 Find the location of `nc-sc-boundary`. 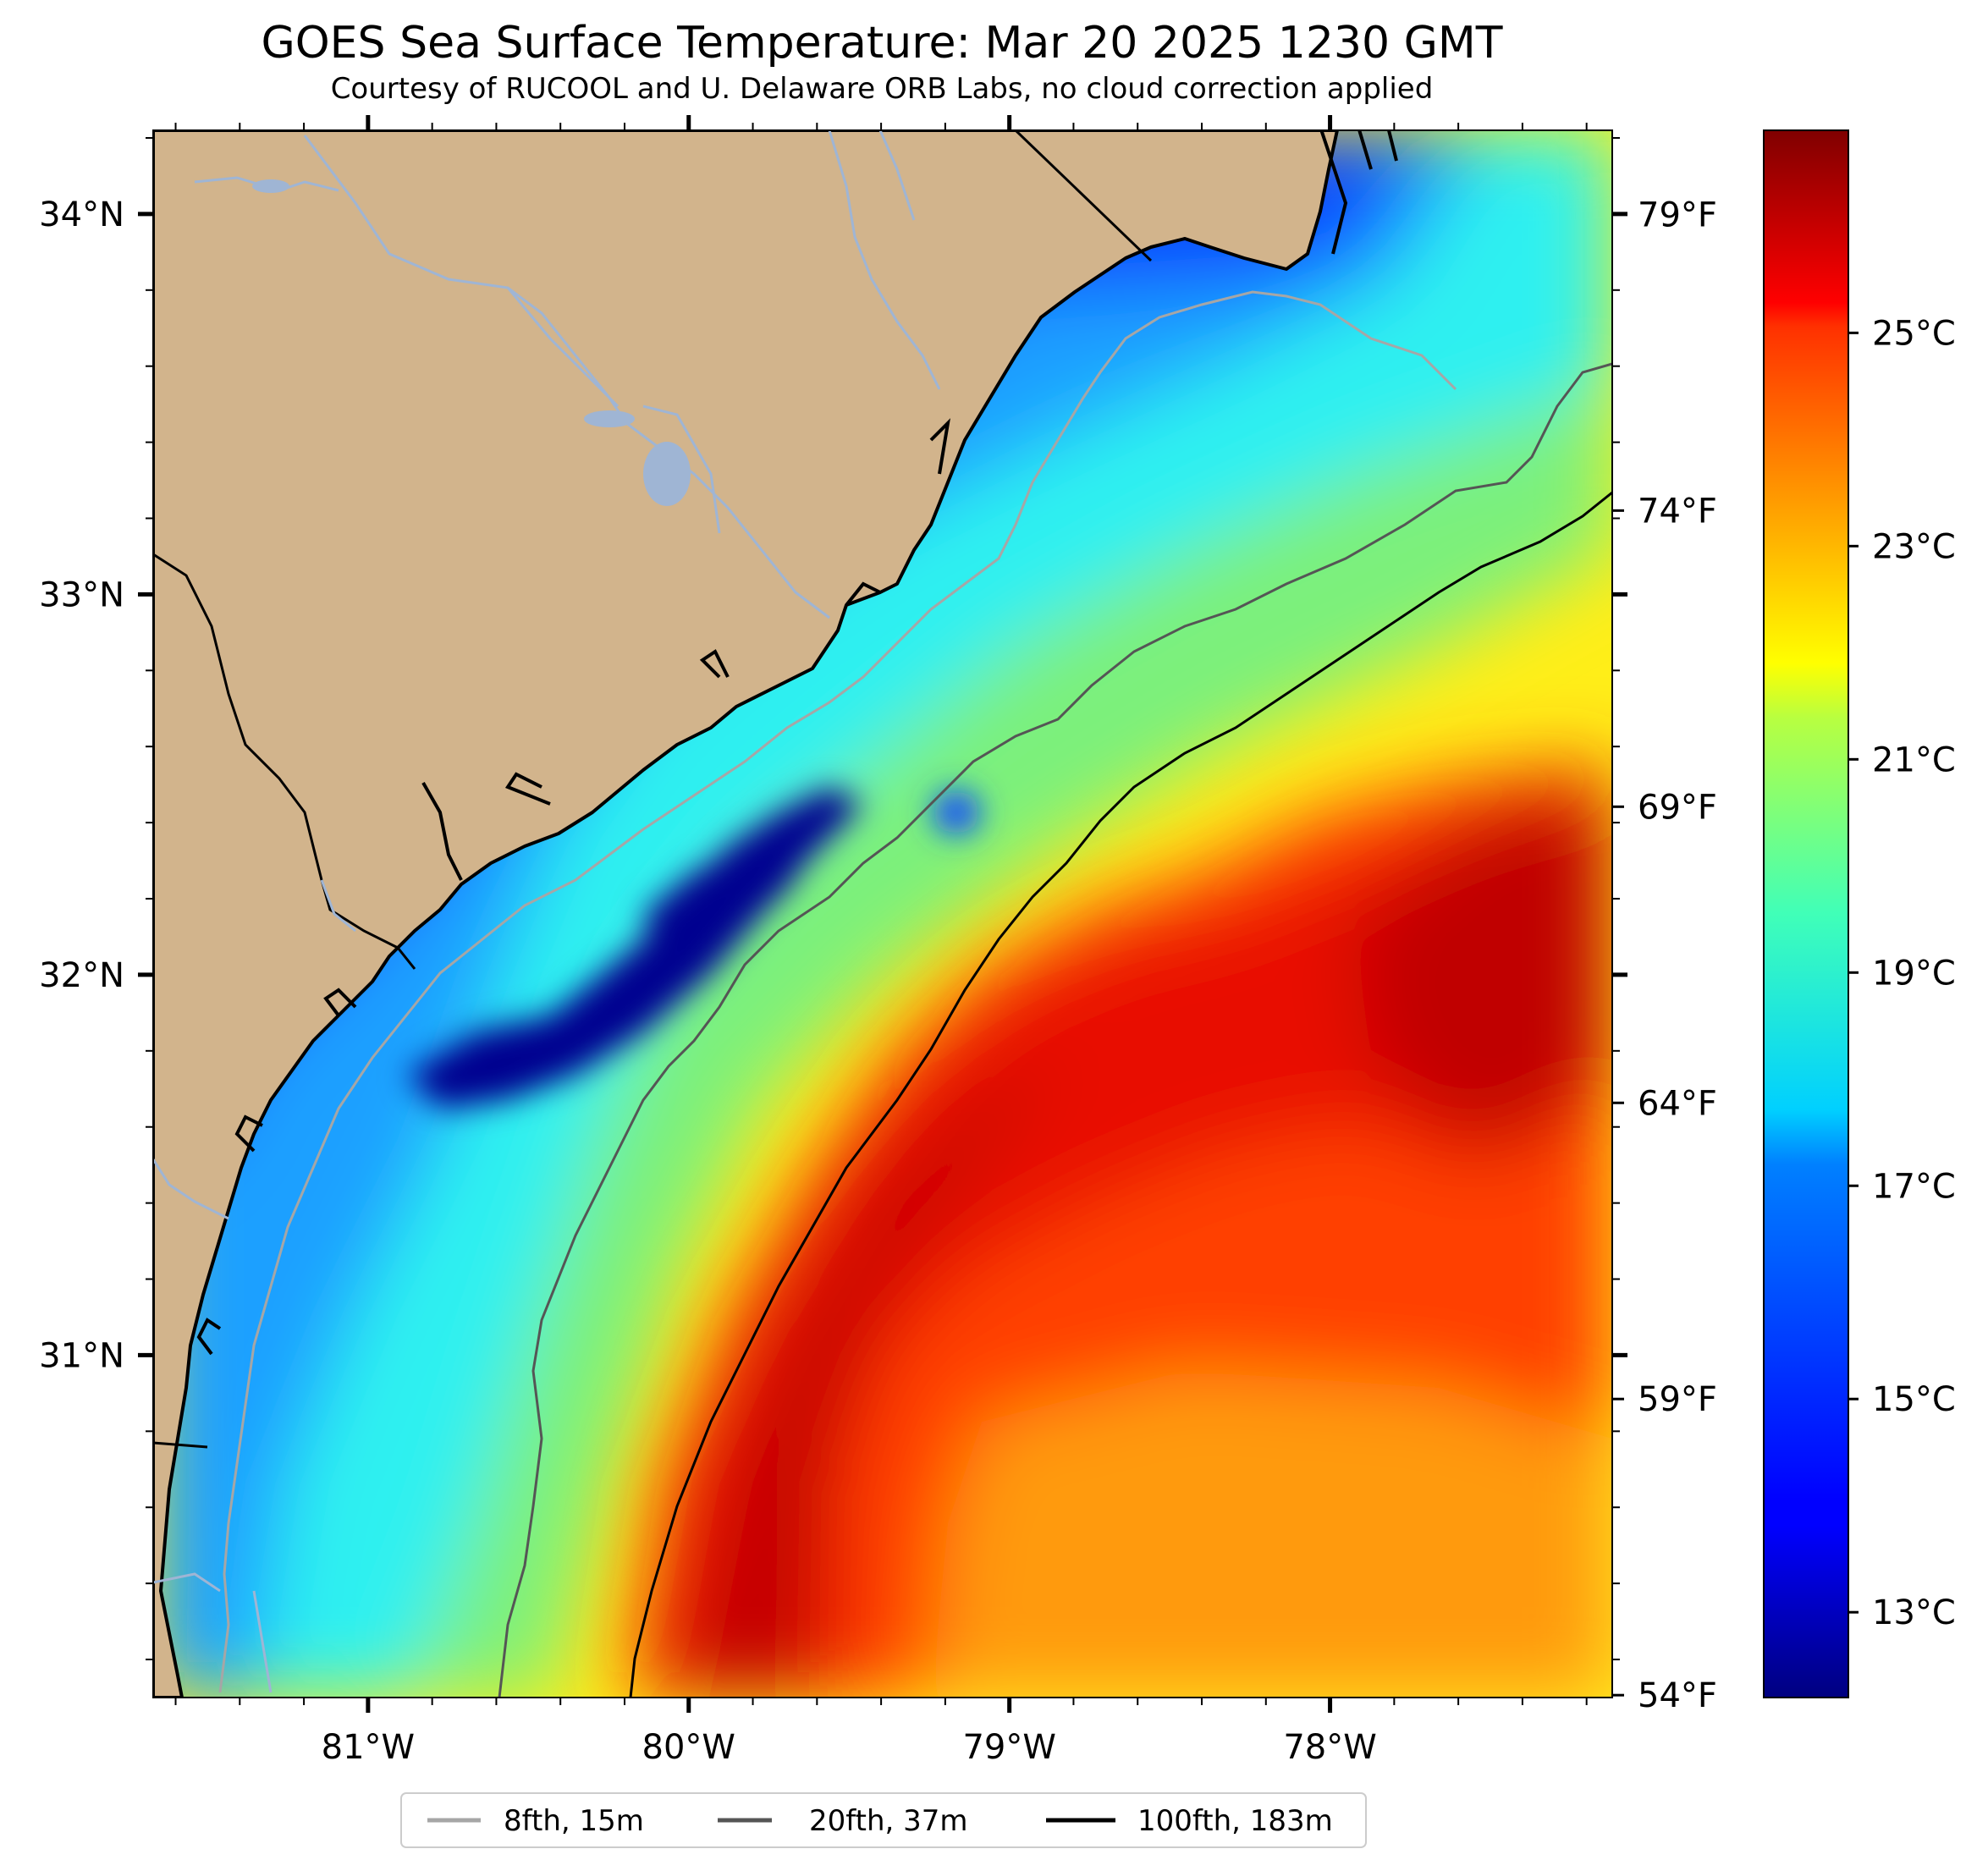

nc-sc-boundary is located at coordinates (1083, 196).